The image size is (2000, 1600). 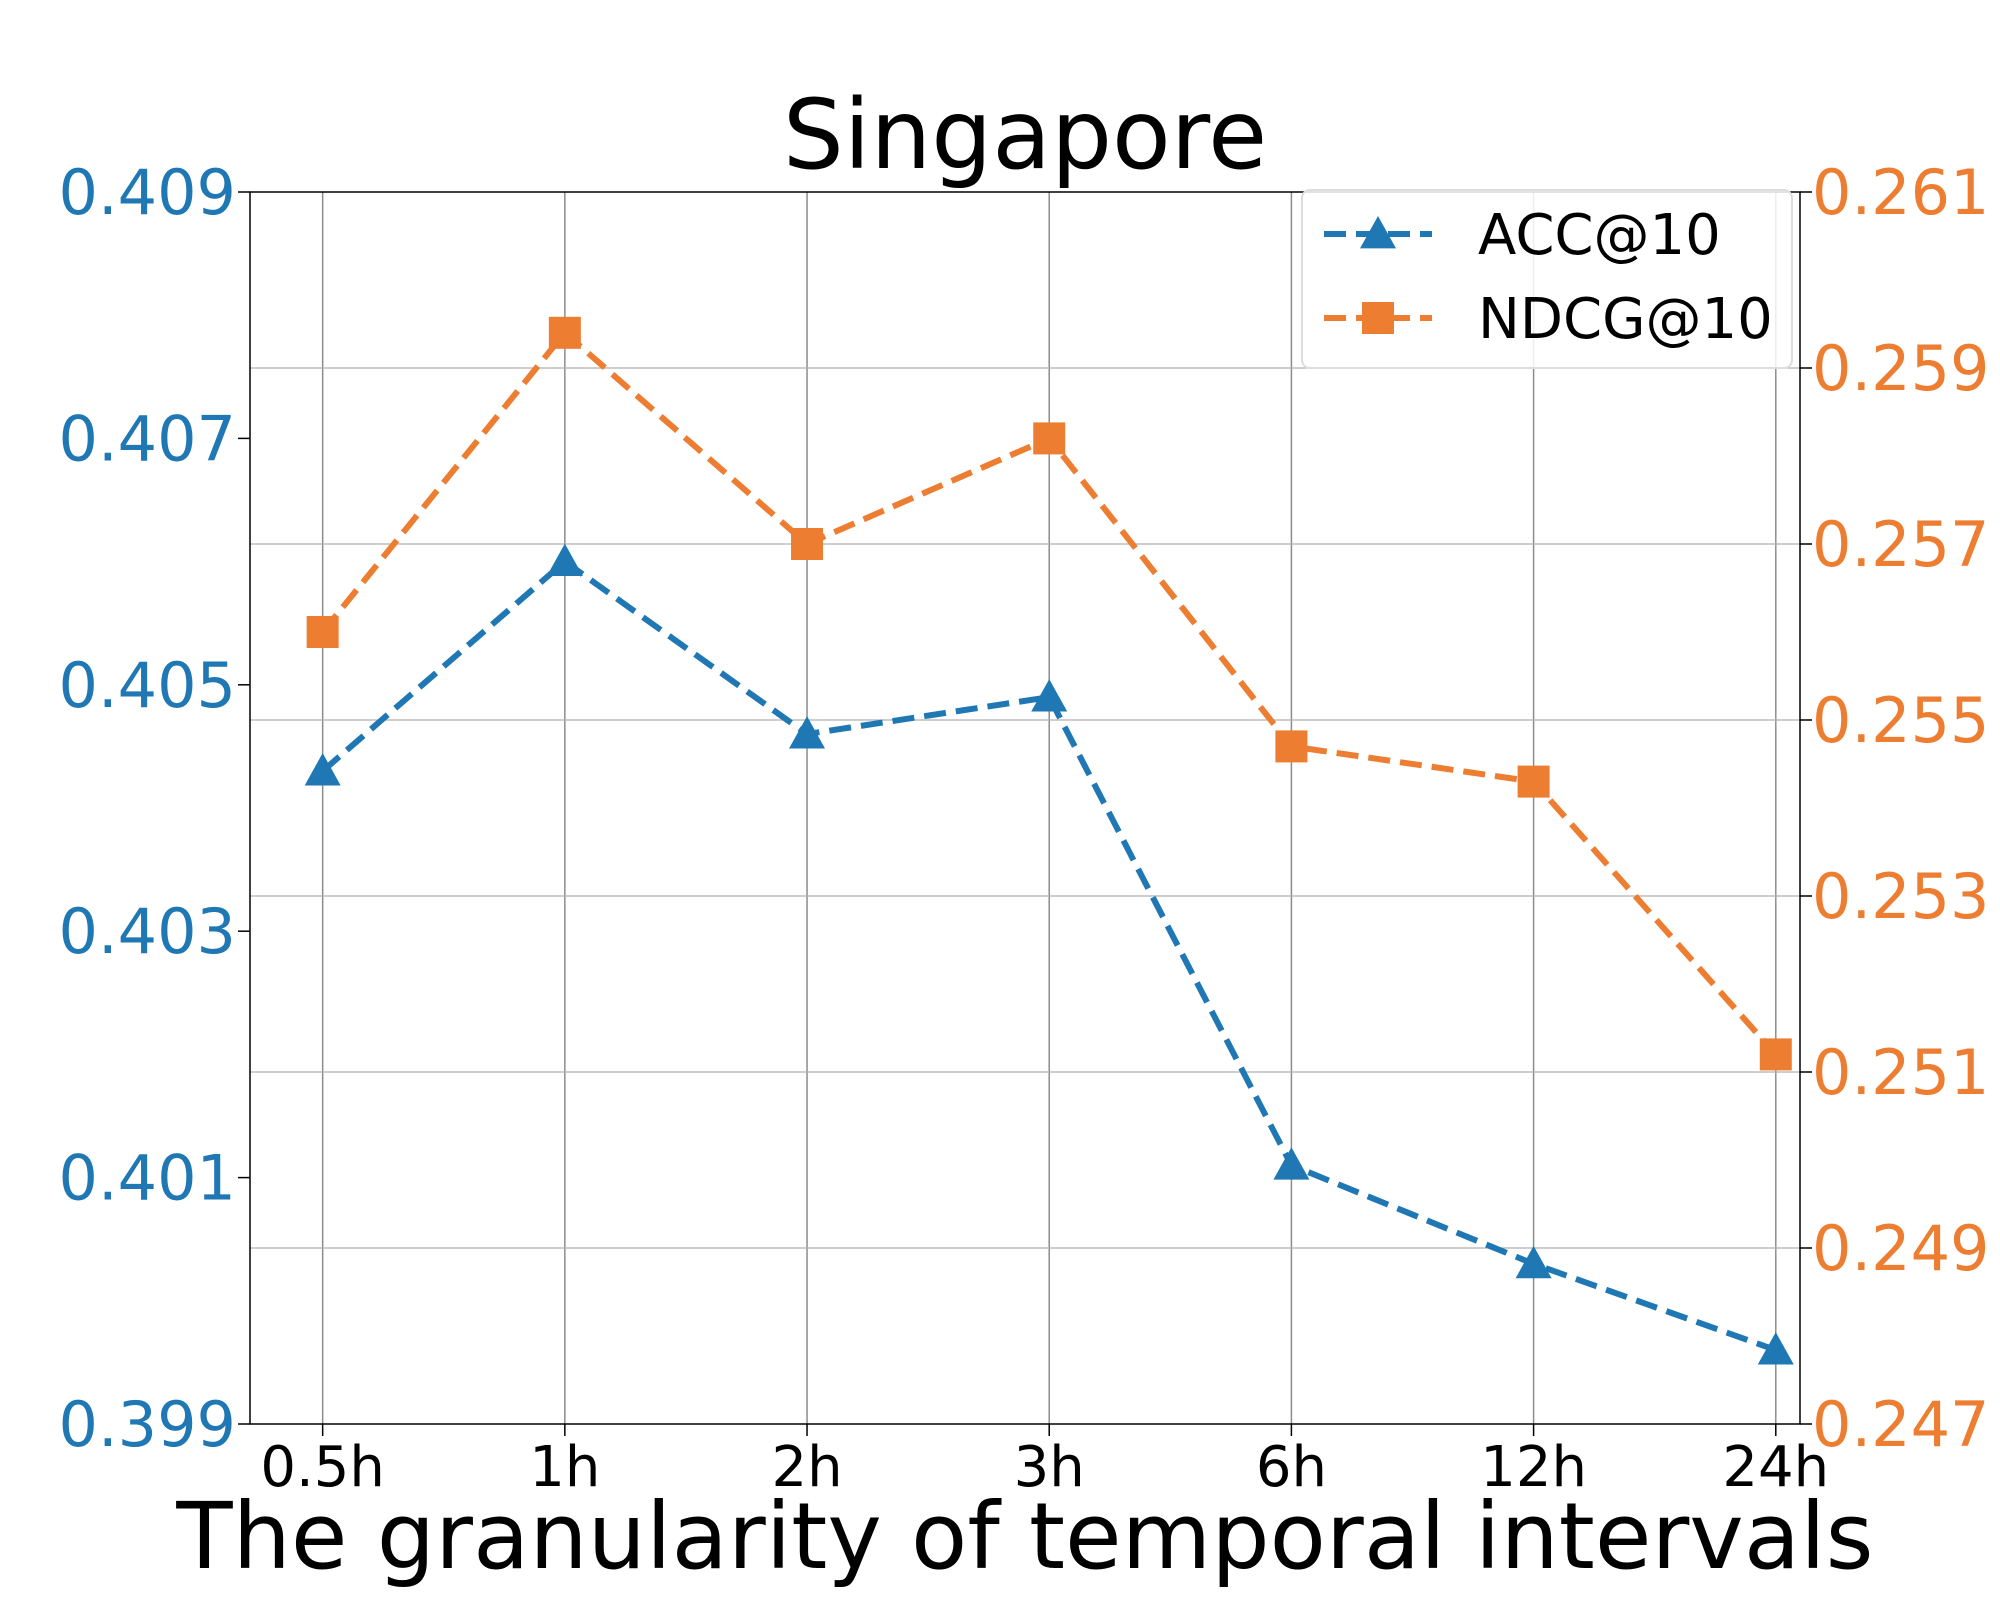 What do you see at coordinates (1901, 544) in the screenshot?
I see `y-right-tick-label: 0.257` at bounding box center [1901, 544].